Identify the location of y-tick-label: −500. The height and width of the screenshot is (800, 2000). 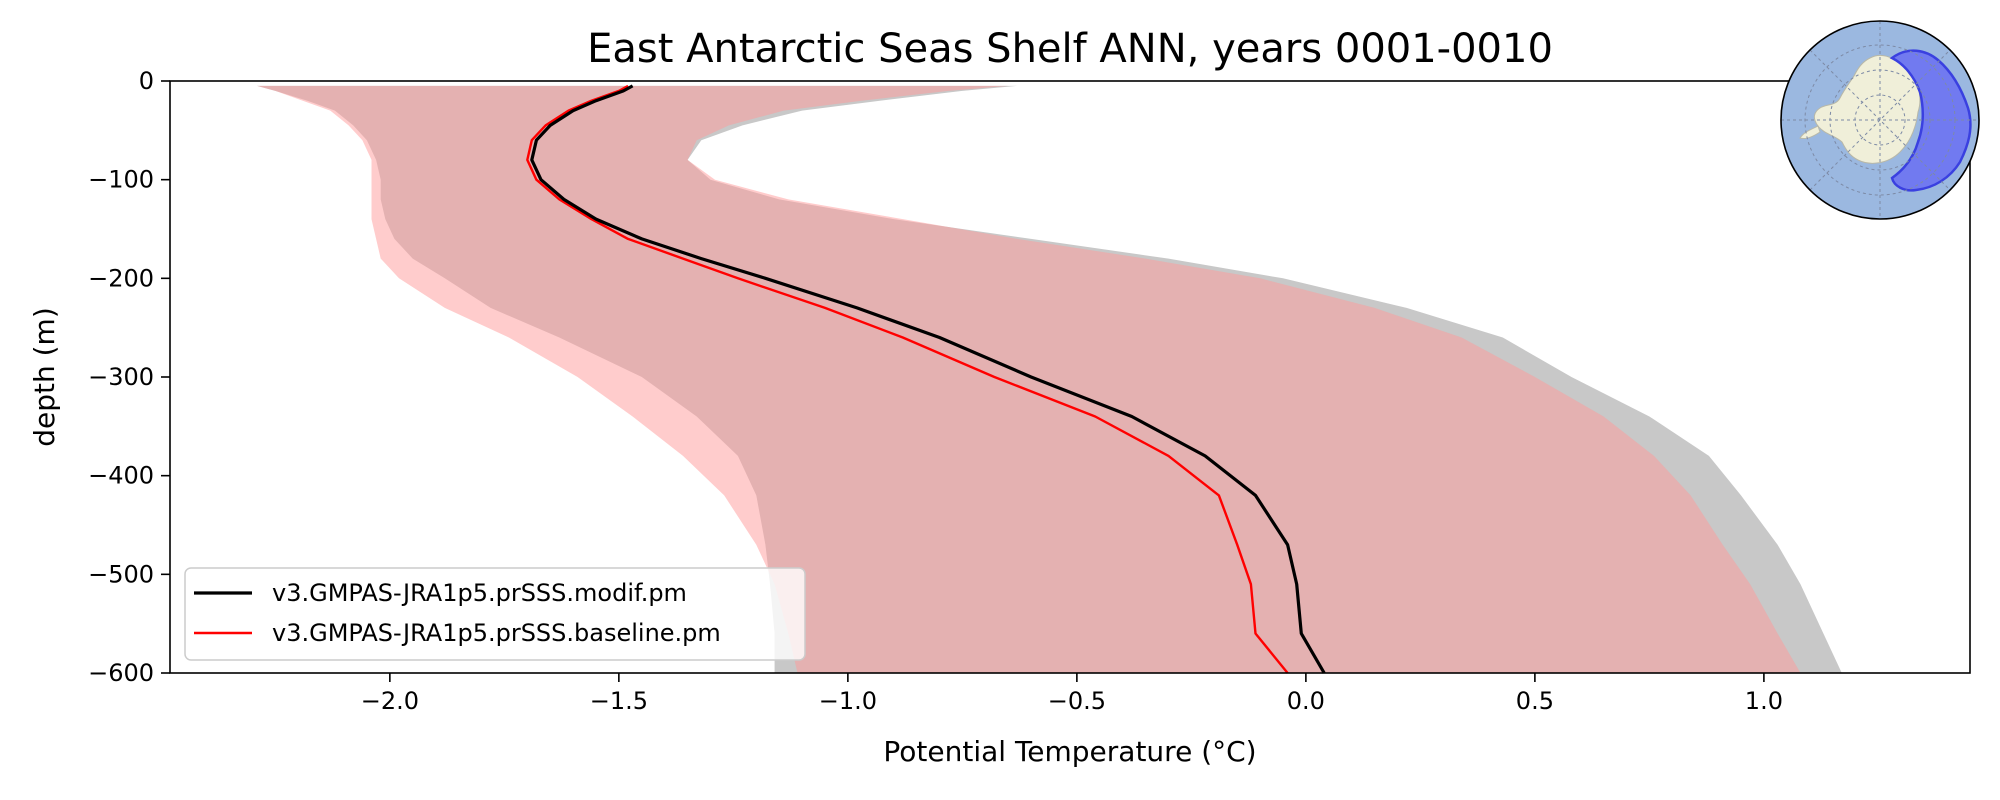
(121, 574).